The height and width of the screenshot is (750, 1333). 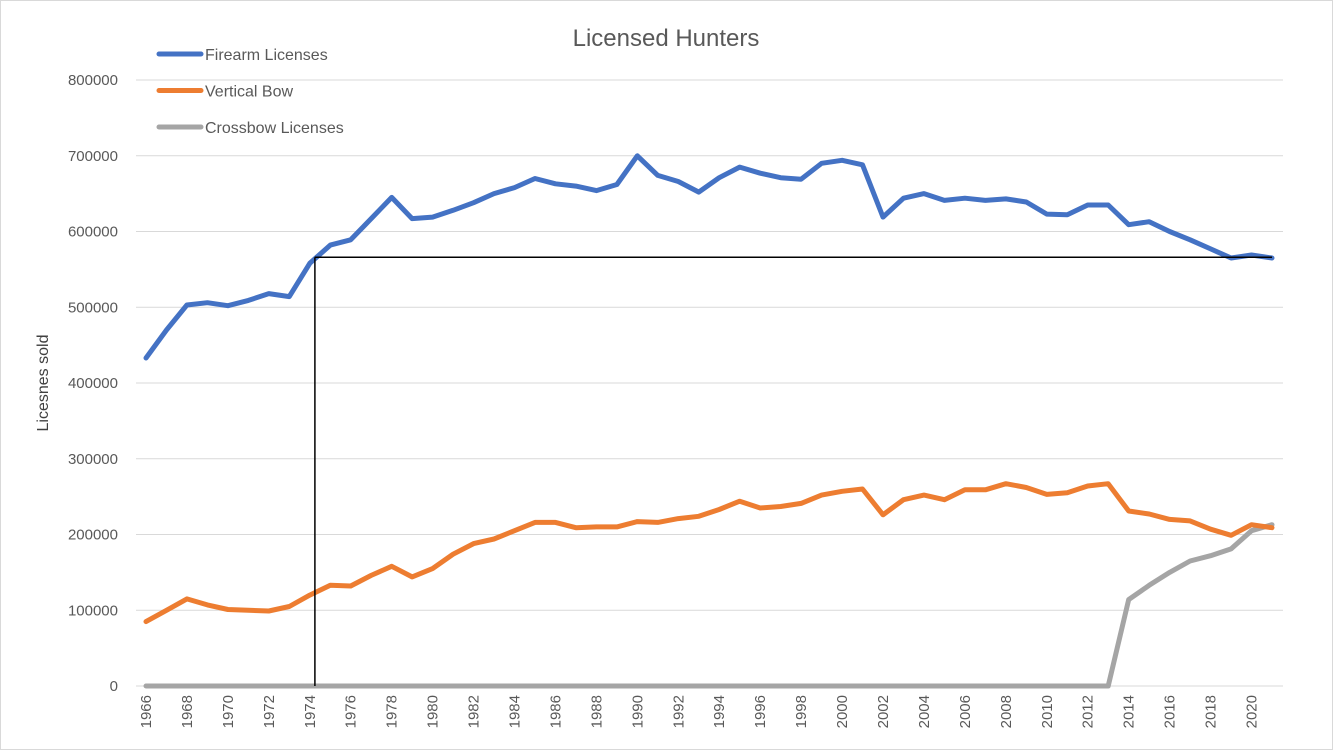 What do you see at coordinates (801, 711) in the screenshot?
I see `x-tick-label: 1998` at bounding box center [801, 711].